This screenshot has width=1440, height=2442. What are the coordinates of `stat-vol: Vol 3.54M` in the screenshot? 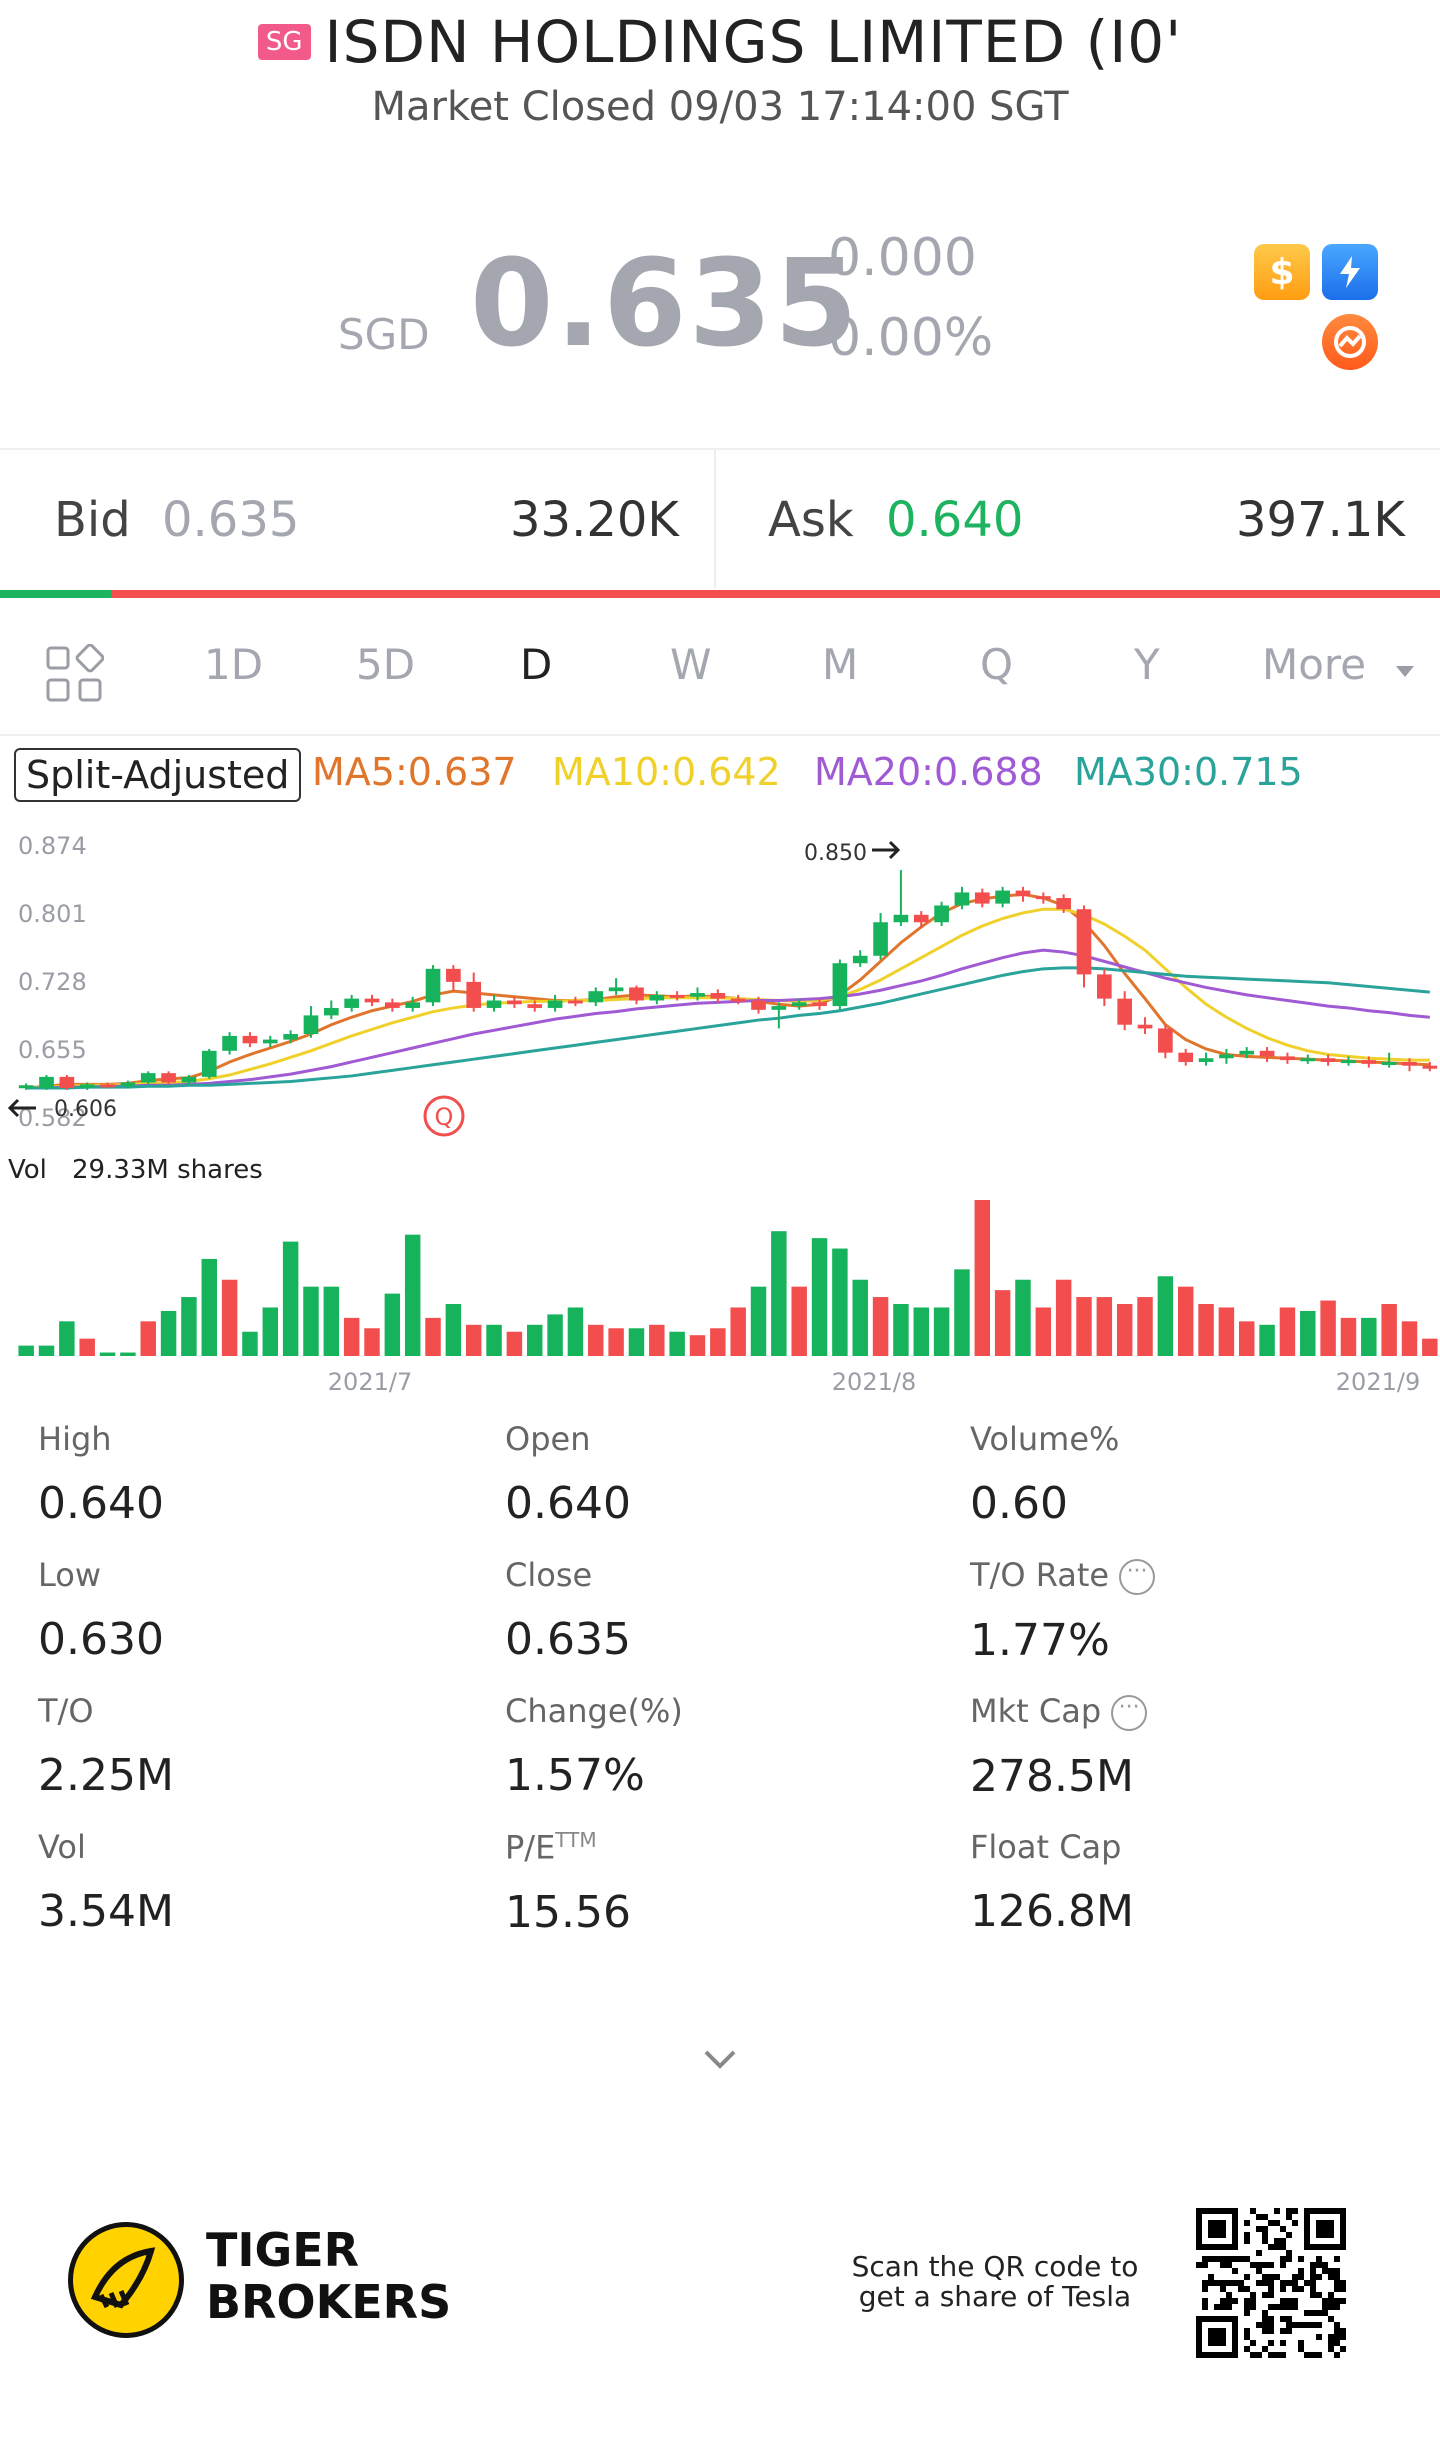 It's located at (106, 1882).